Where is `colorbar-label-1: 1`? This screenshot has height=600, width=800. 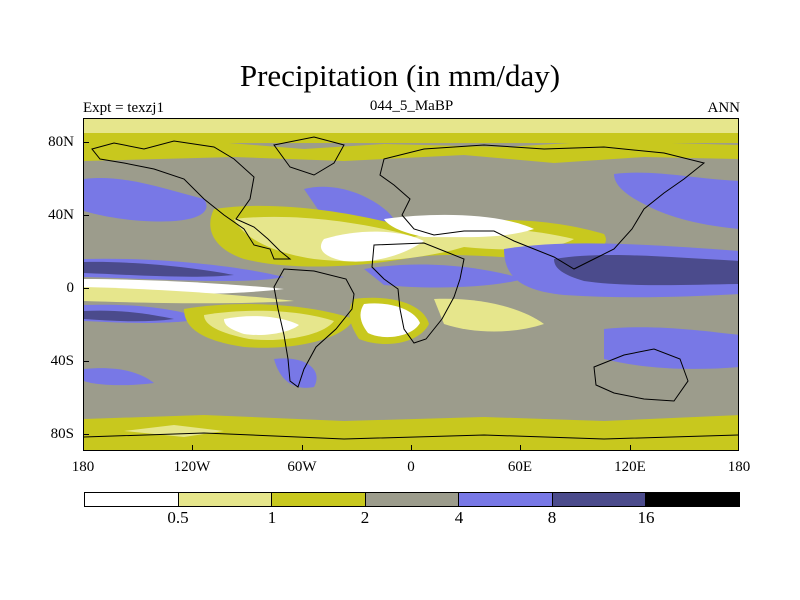
colorbar-label-1: 1 is located at coordinates (272, 517).